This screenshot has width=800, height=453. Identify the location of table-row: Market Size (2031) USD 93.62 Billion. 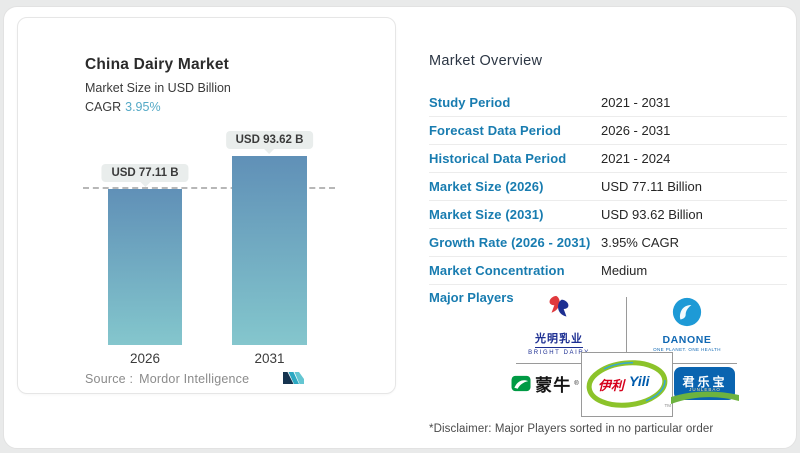
(608, 215).